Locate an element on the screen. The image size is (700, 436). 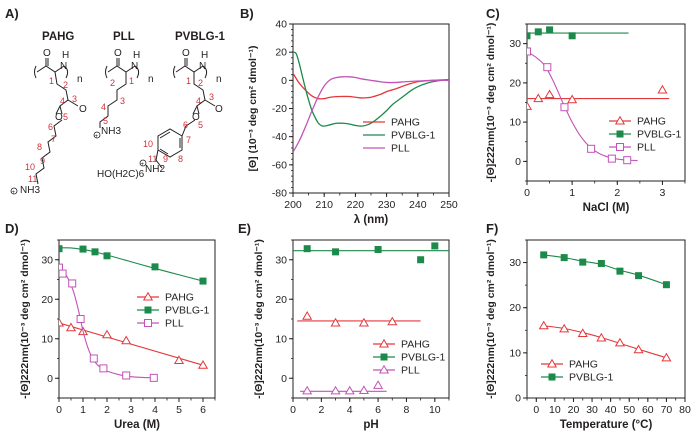
carbon-number: 4 is located at coordinates (62, 101).